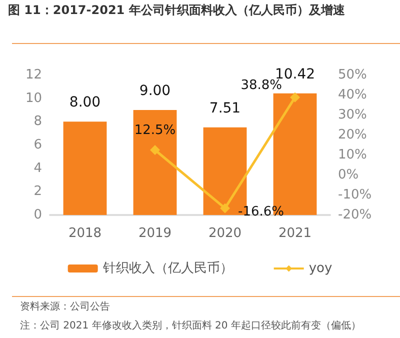  What do you see at coordinates (38, 122) in the screenshot?
I see `y-tick-label: 8` at bounding box center [38, 122].